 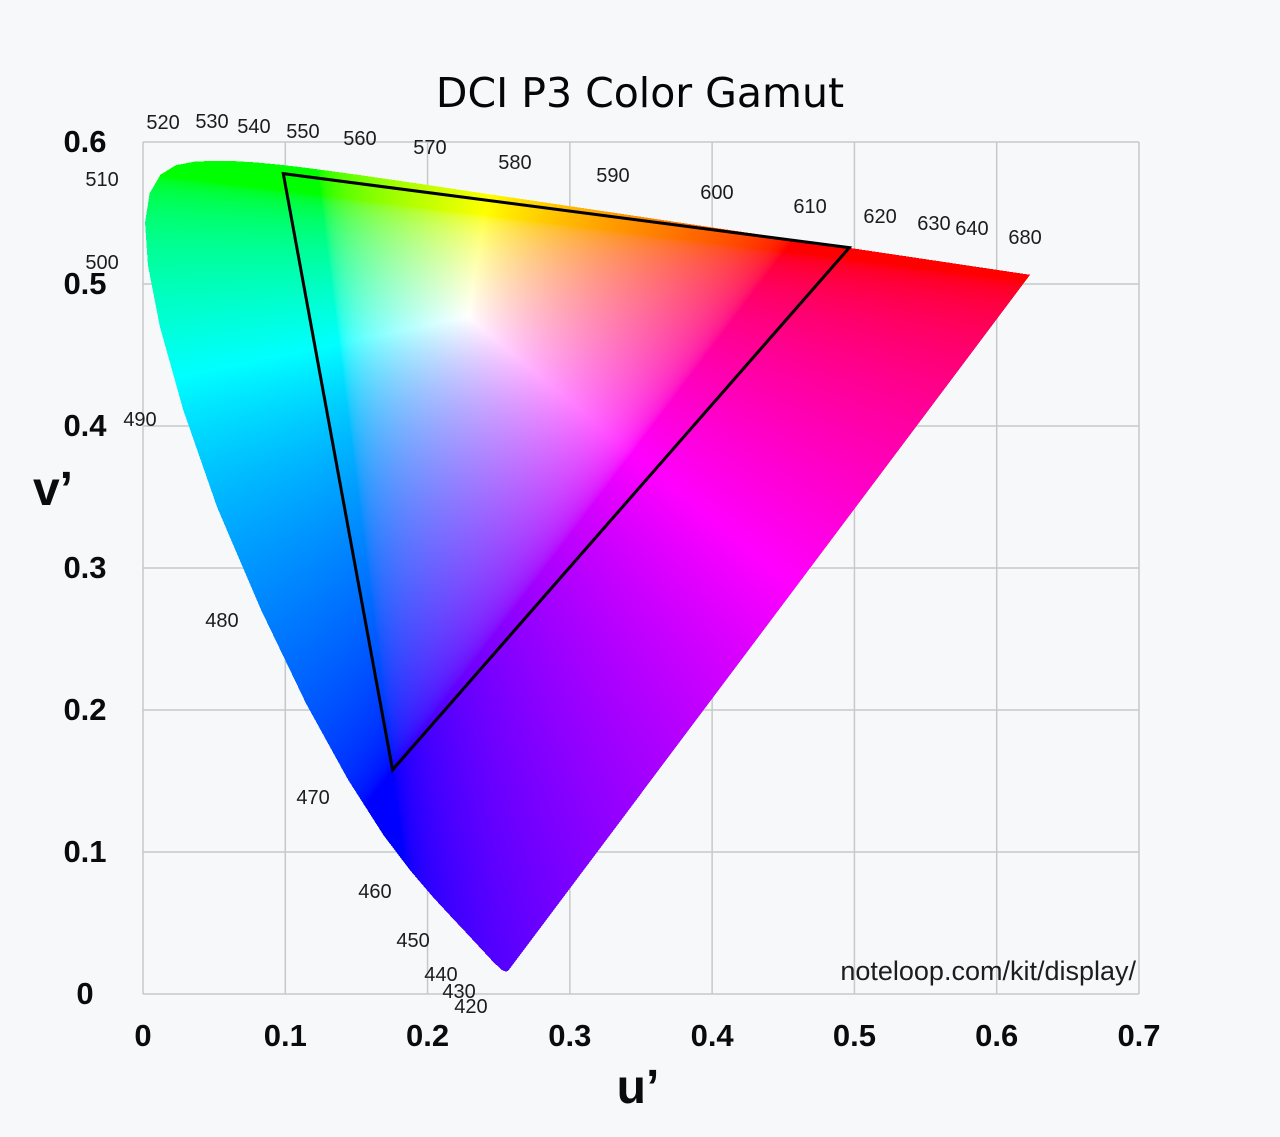 I want to click on x-tick-label: 0.7, so click(x=1139, y=1035).